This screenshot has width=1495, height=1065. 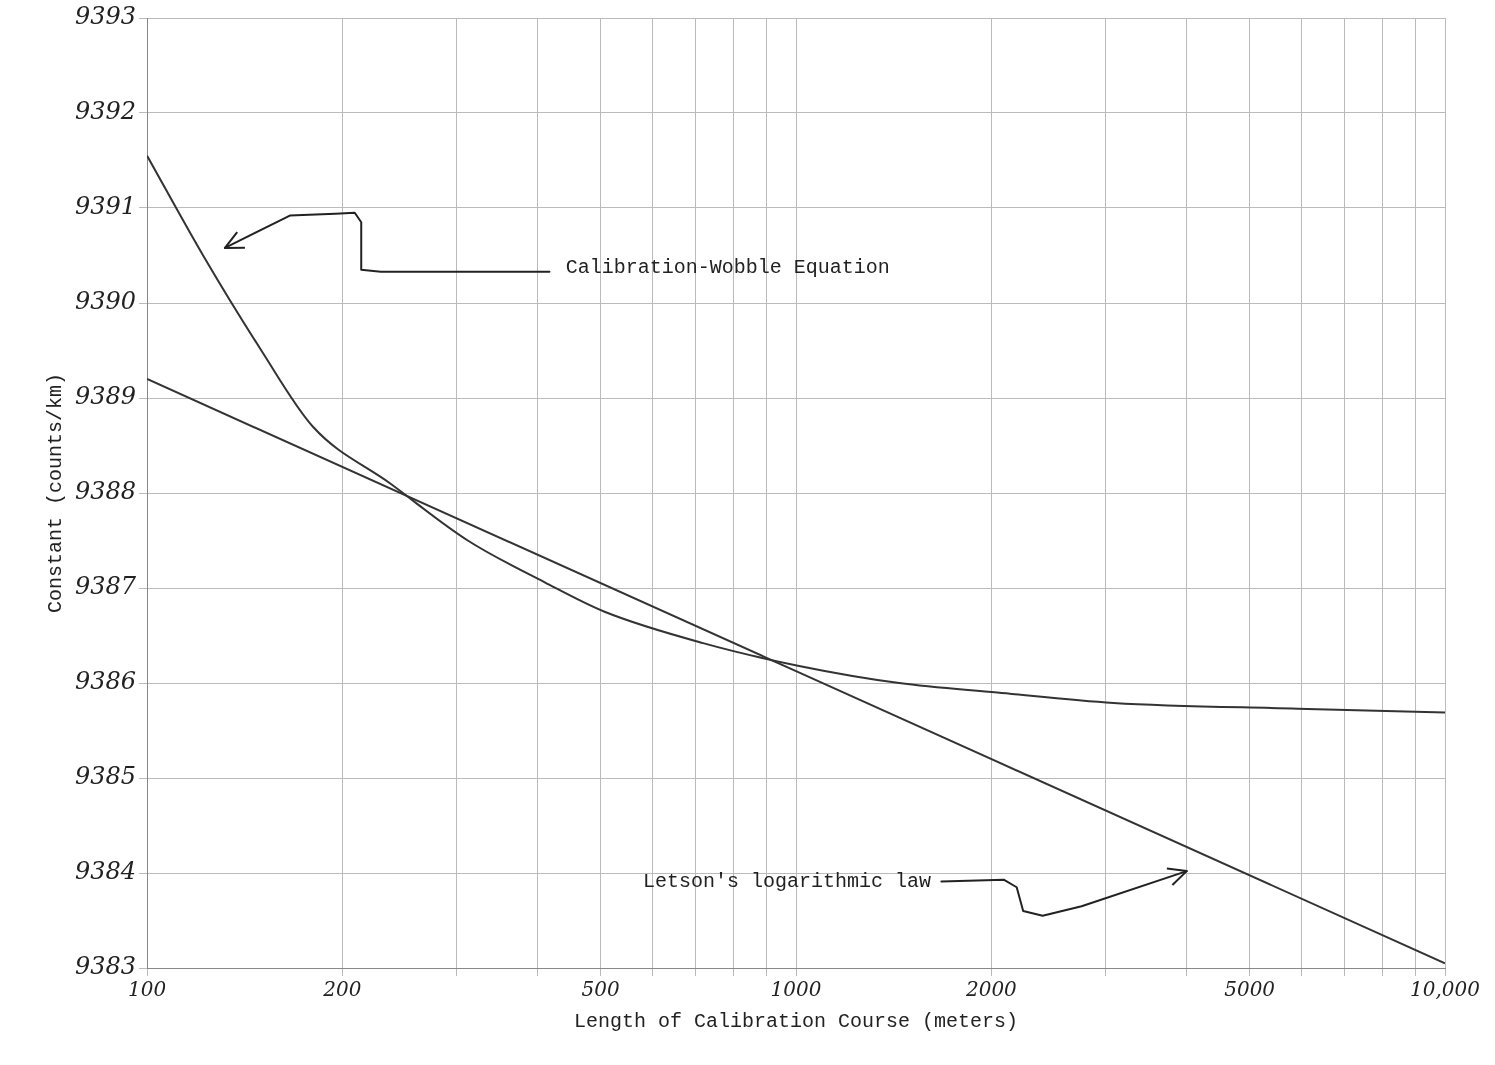 I want to click on x-tick-label: 200, so click(x=342, y=989).